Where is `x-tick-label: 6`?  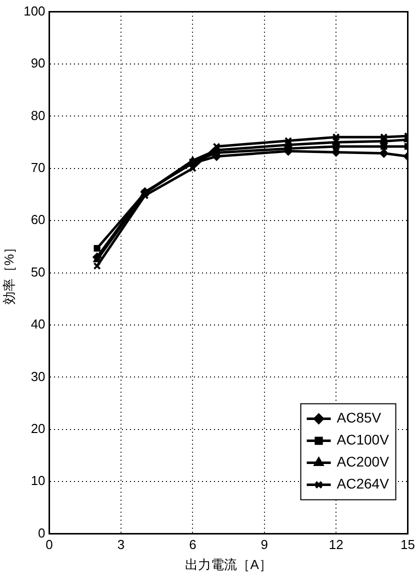
x-tick-label: 6 is located at coordinates (192, 544).